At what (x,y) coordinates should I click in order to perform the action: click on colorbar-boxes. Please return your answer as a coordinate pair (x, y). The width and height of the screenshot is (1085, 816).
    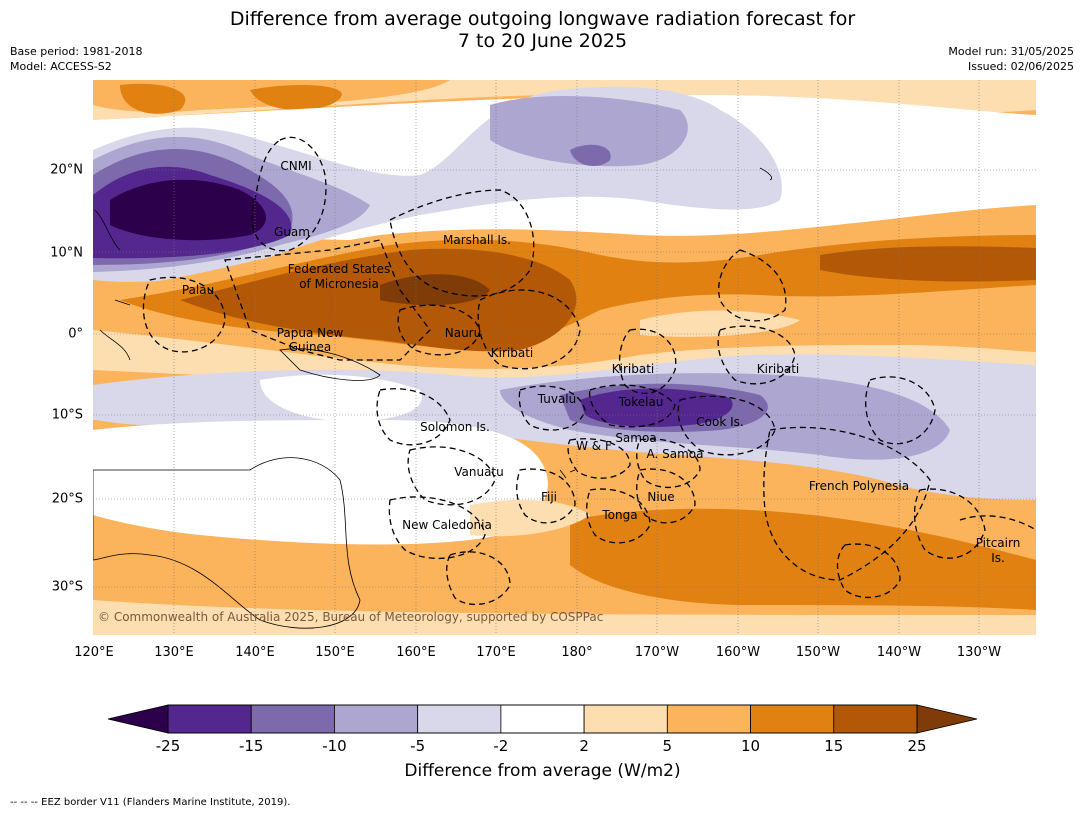
    Looking at the image, I should click on (542, 719).